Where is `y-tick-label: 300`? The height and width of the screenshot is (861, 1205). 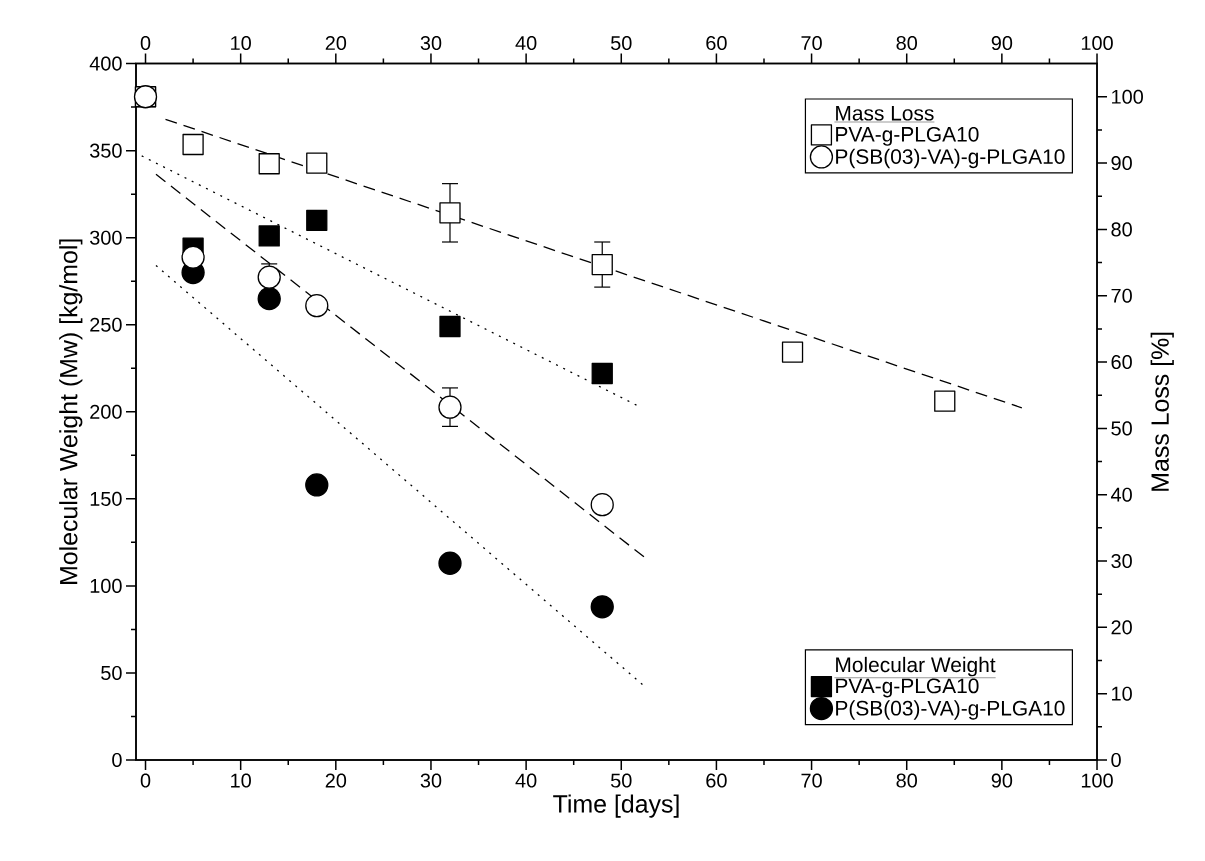 y-tick-label: 300 is located at coordinates (106, 237).